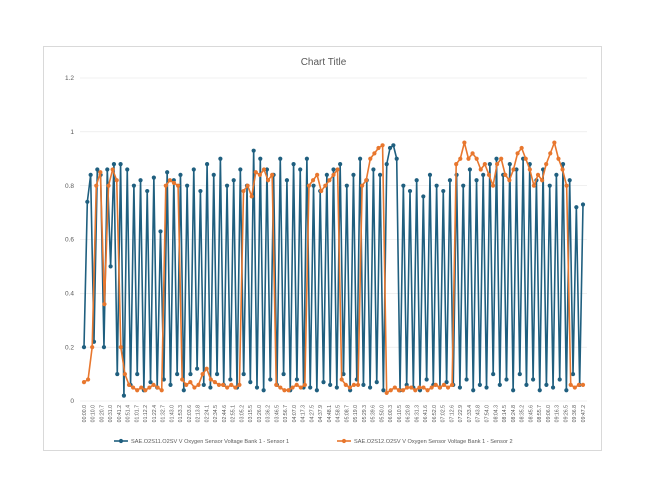 The width and height of the screenshot is (648, 500). I want to click on x-tick-label: 09:47.2, so click(584, 413).